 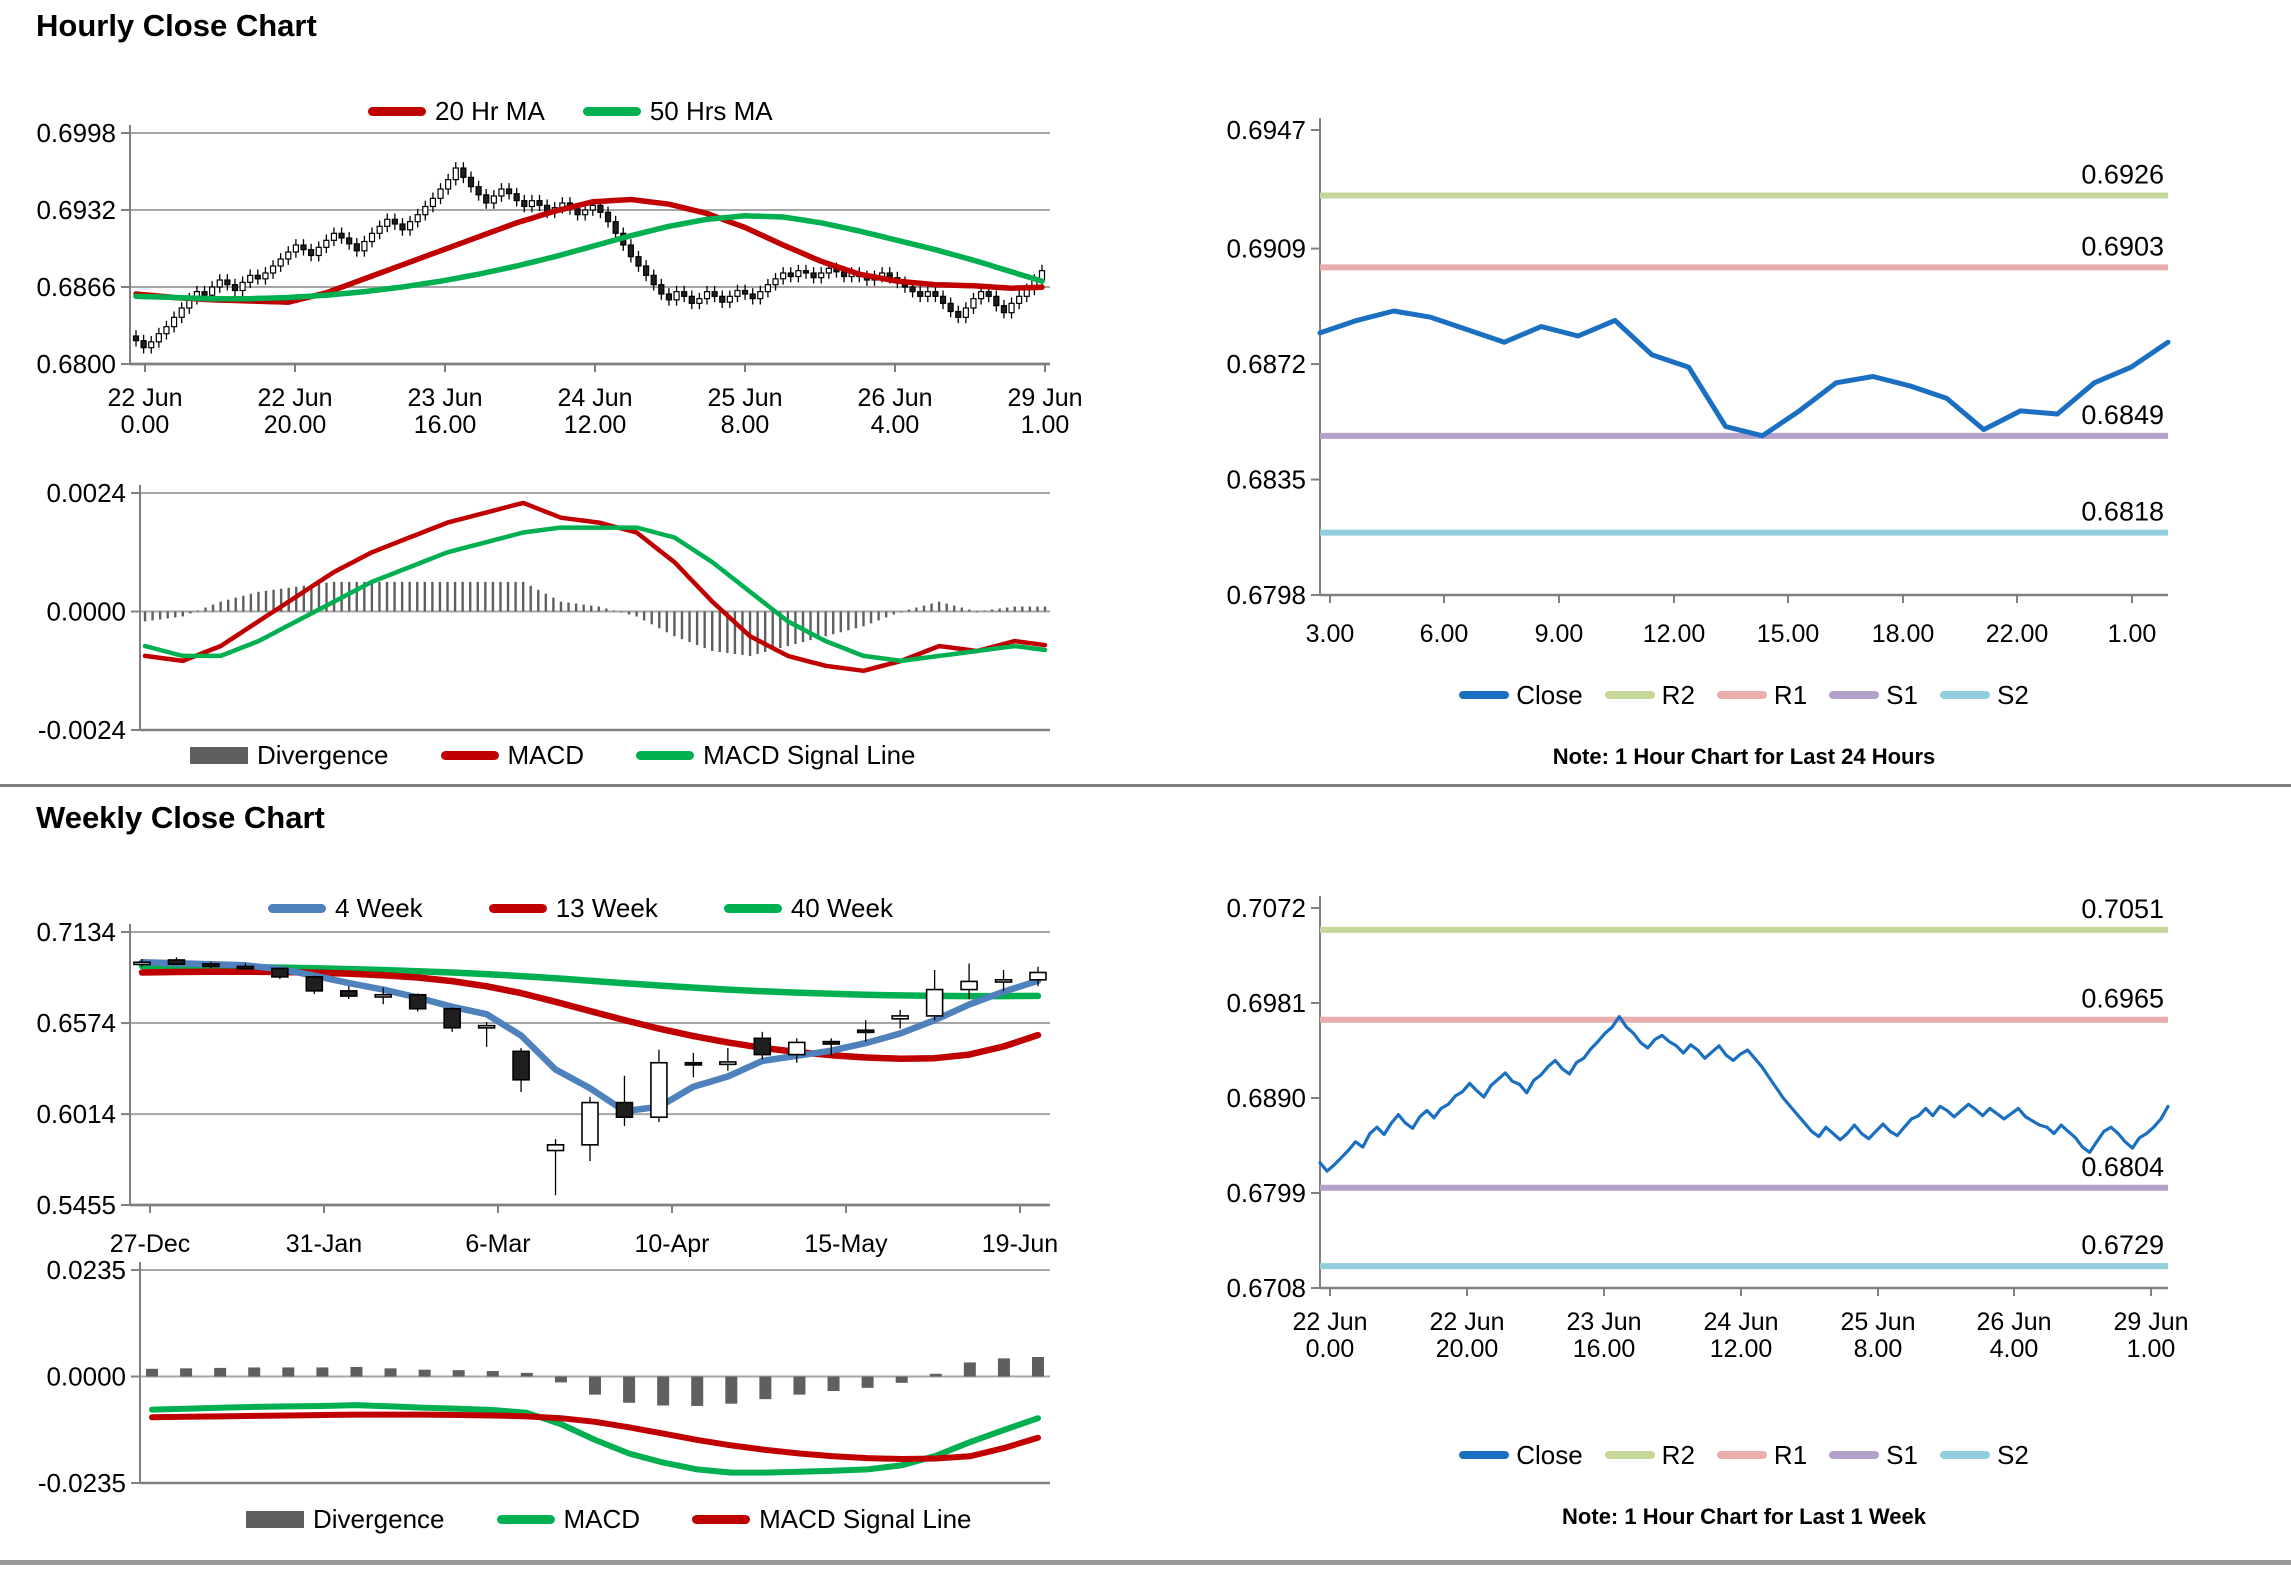 I want to click on legend-swatch-r2, so click(x=1629, y=1455).